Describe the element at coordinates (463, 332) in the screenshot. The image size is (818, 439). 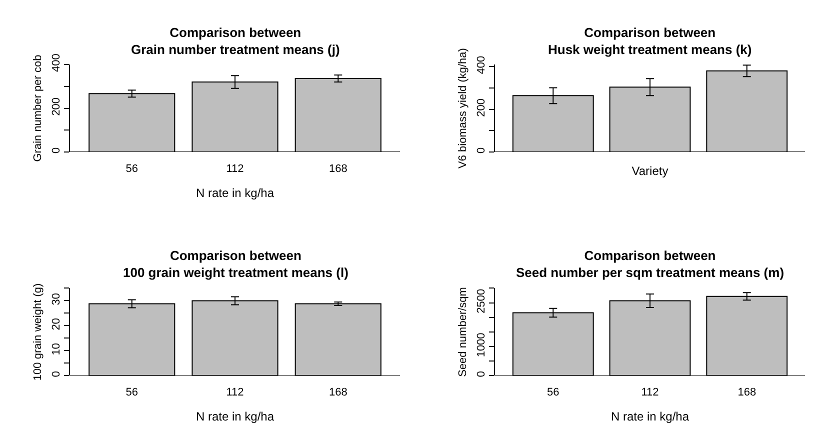
I see `y-axis-title: Seed number/sqm` at that location.